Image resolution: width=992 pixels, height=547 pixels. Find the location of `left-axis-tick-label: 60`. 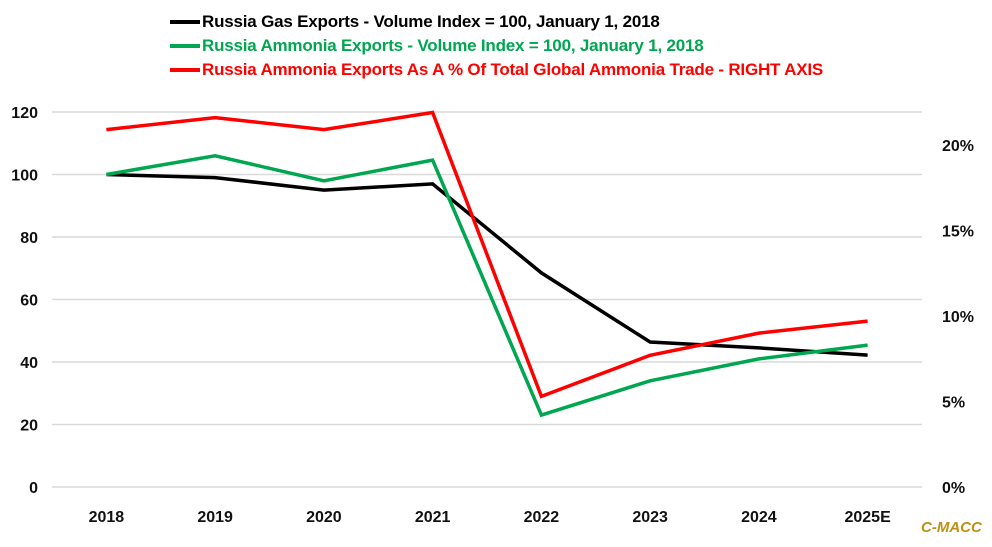

left-axis-tick-label: 60 is located at coordinates (29, 301).